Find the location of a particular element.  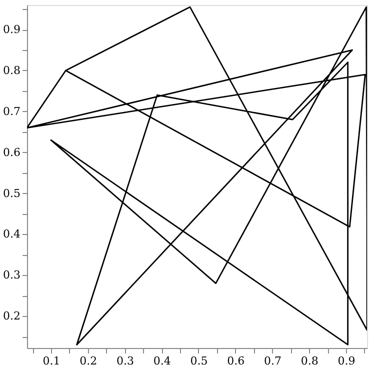

x-tick-label: 0.7 is located at coordinates (273, 361).